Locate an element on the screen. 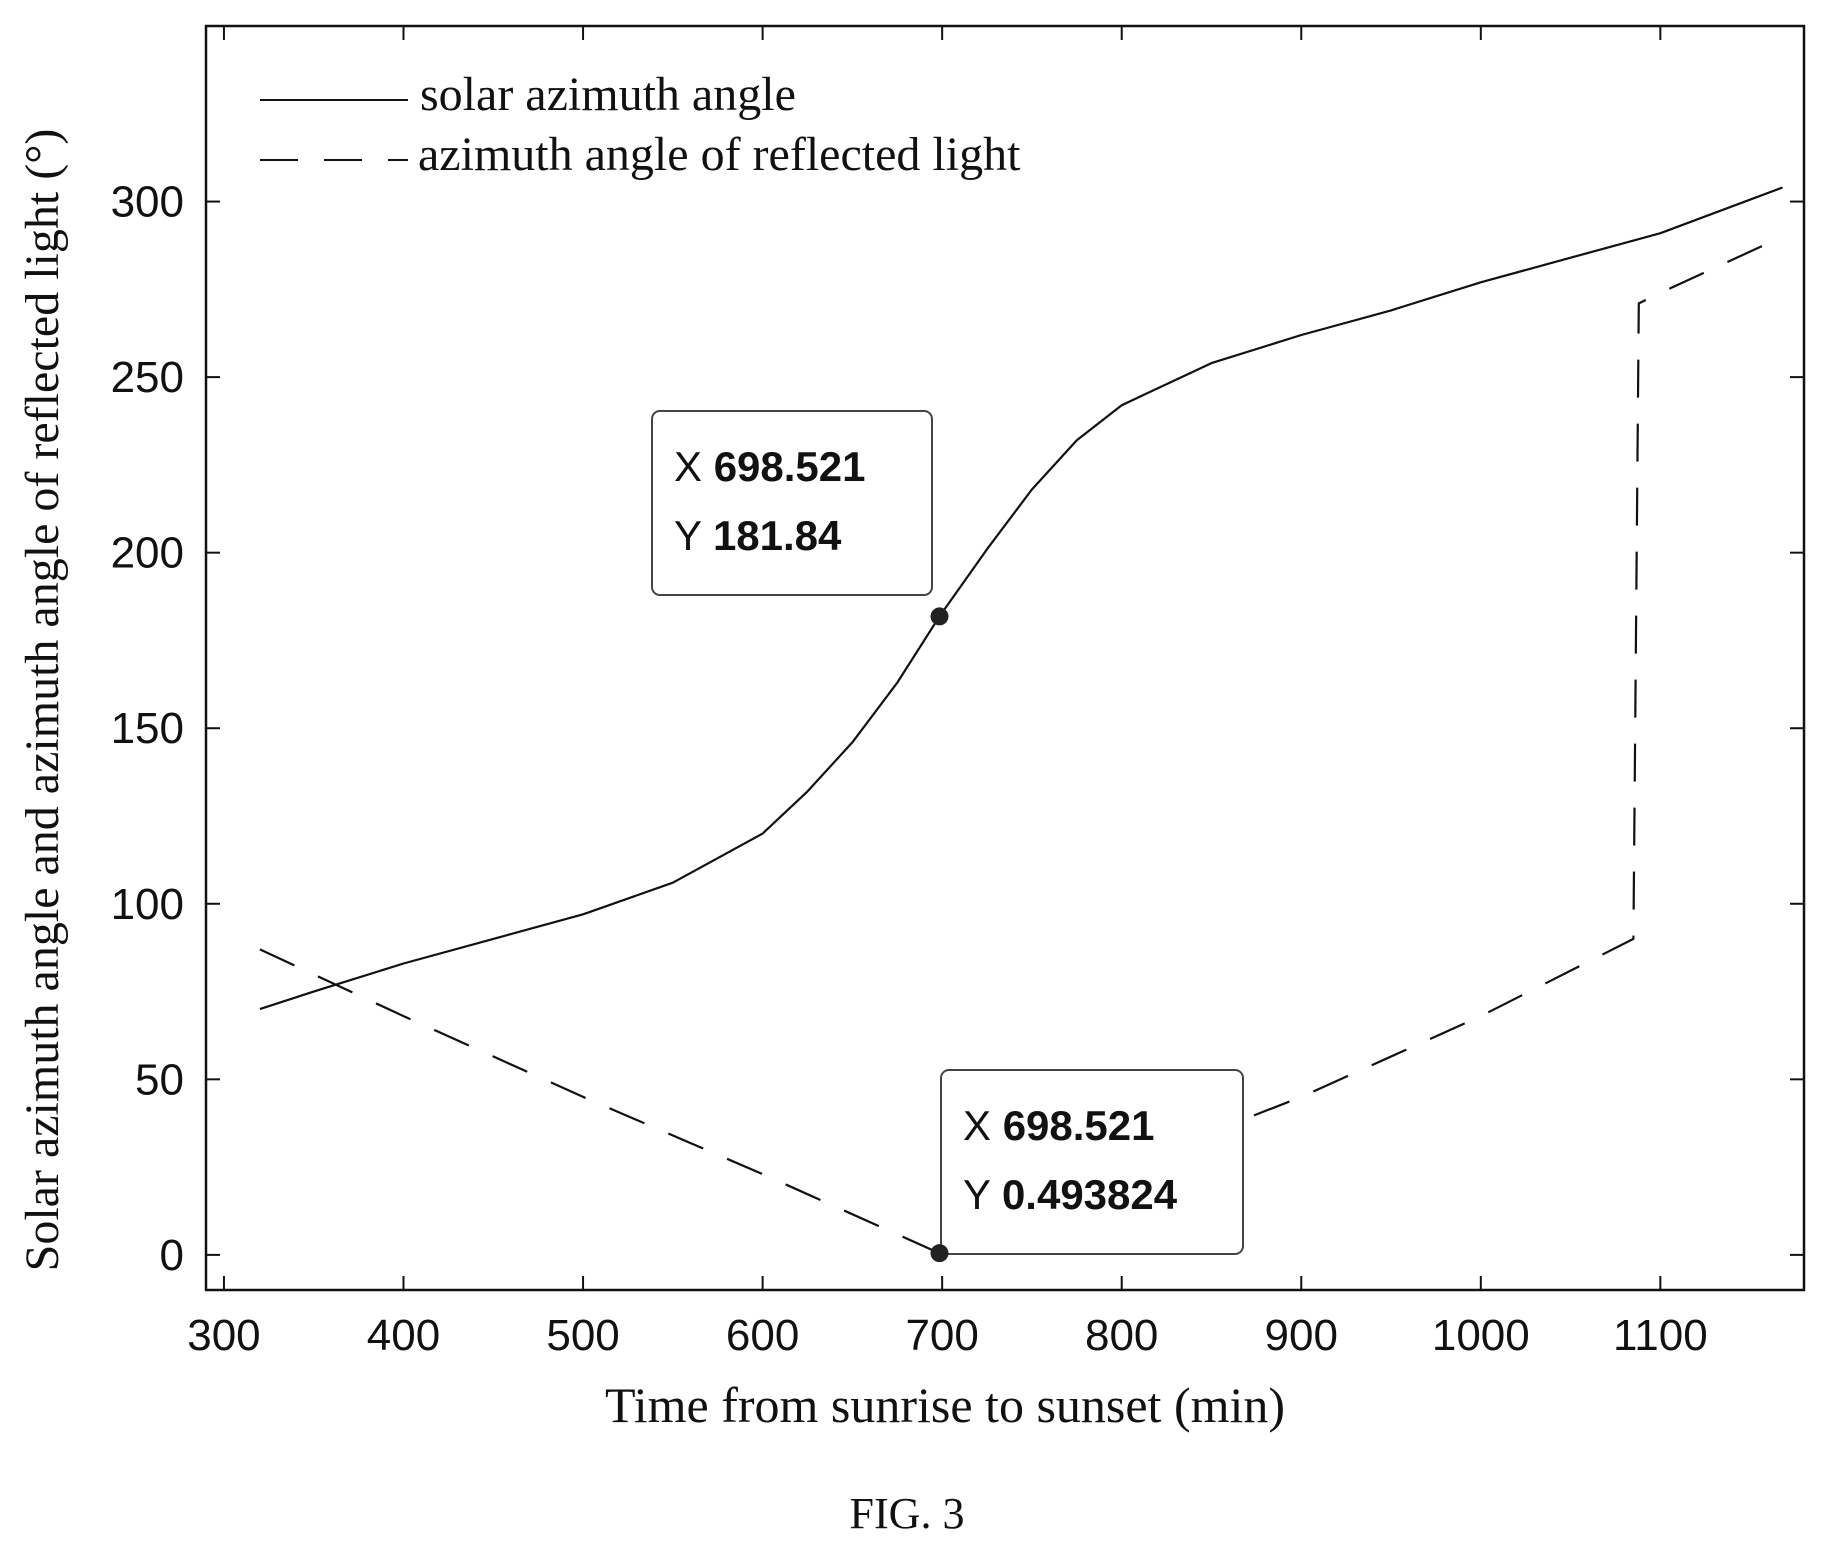 The image size is (1824, 1554). datatip-y-text: Y 181.84 is located at coordinates (758, 535).